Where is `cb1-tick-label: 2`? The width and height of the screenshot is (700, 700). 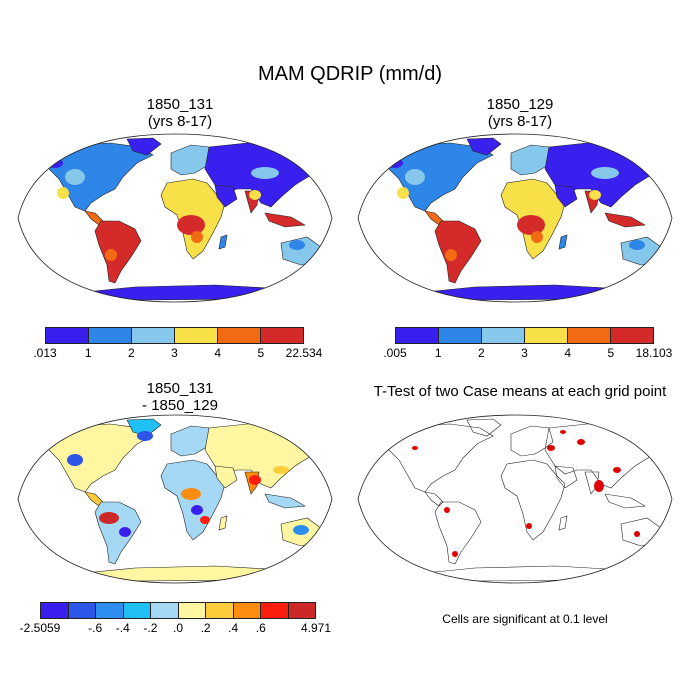
cb1-tick-label: 2 is located at coordinates (131, 353).